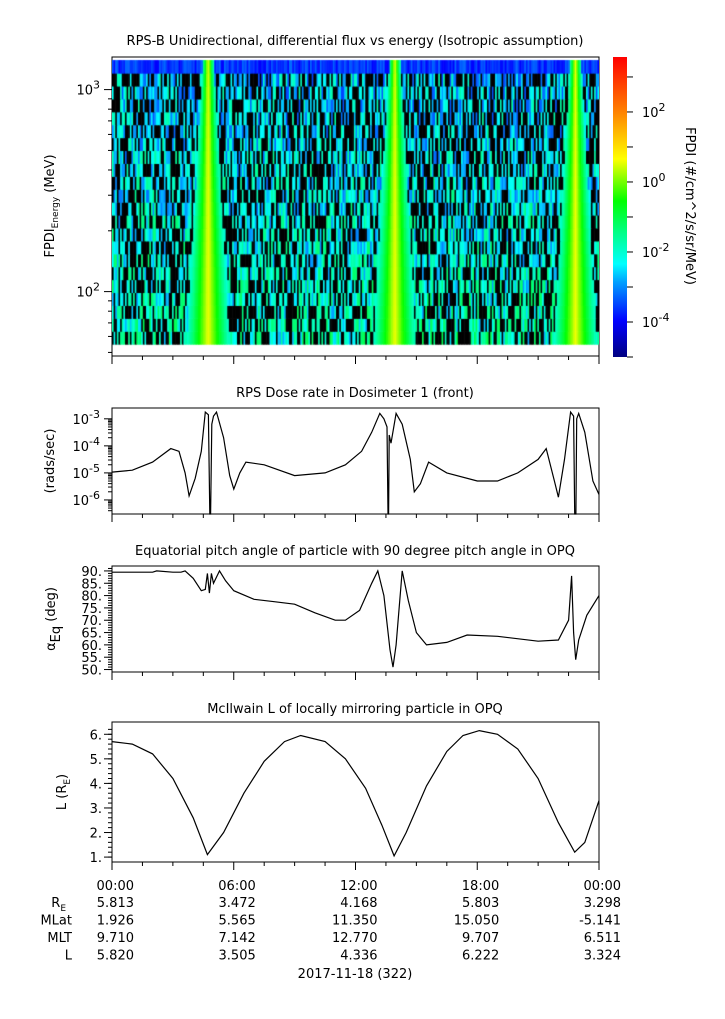 Image resolution: width=725 pixels, height=1019 pixels. I want to click on ephemeris-value: 3.324, so click(602, 956).